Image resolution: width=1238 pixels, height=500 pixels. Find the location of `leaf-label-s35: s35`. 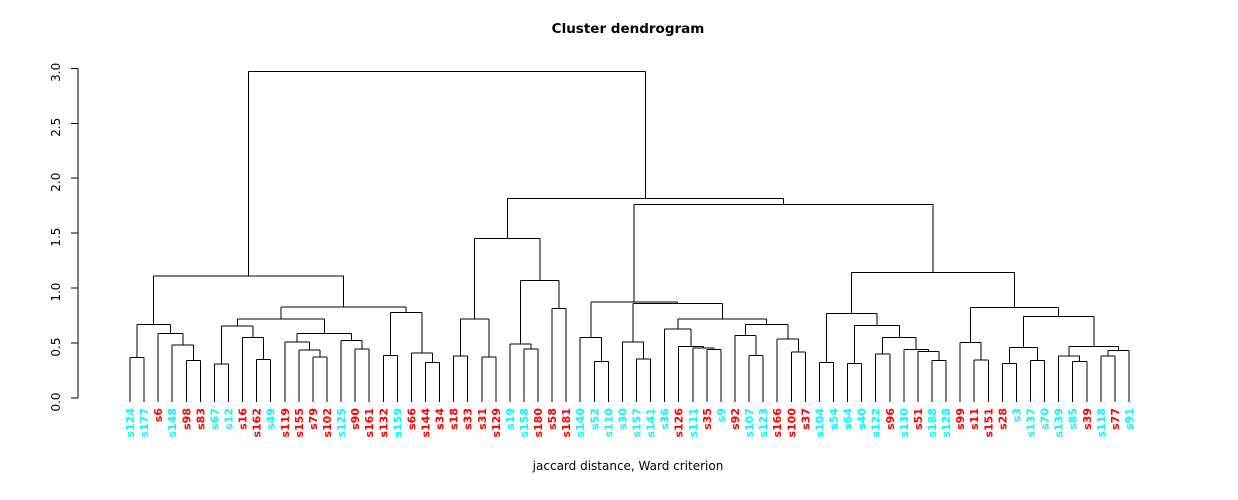

leaf-label-s35: s35 is located at coordinates (707, 419).